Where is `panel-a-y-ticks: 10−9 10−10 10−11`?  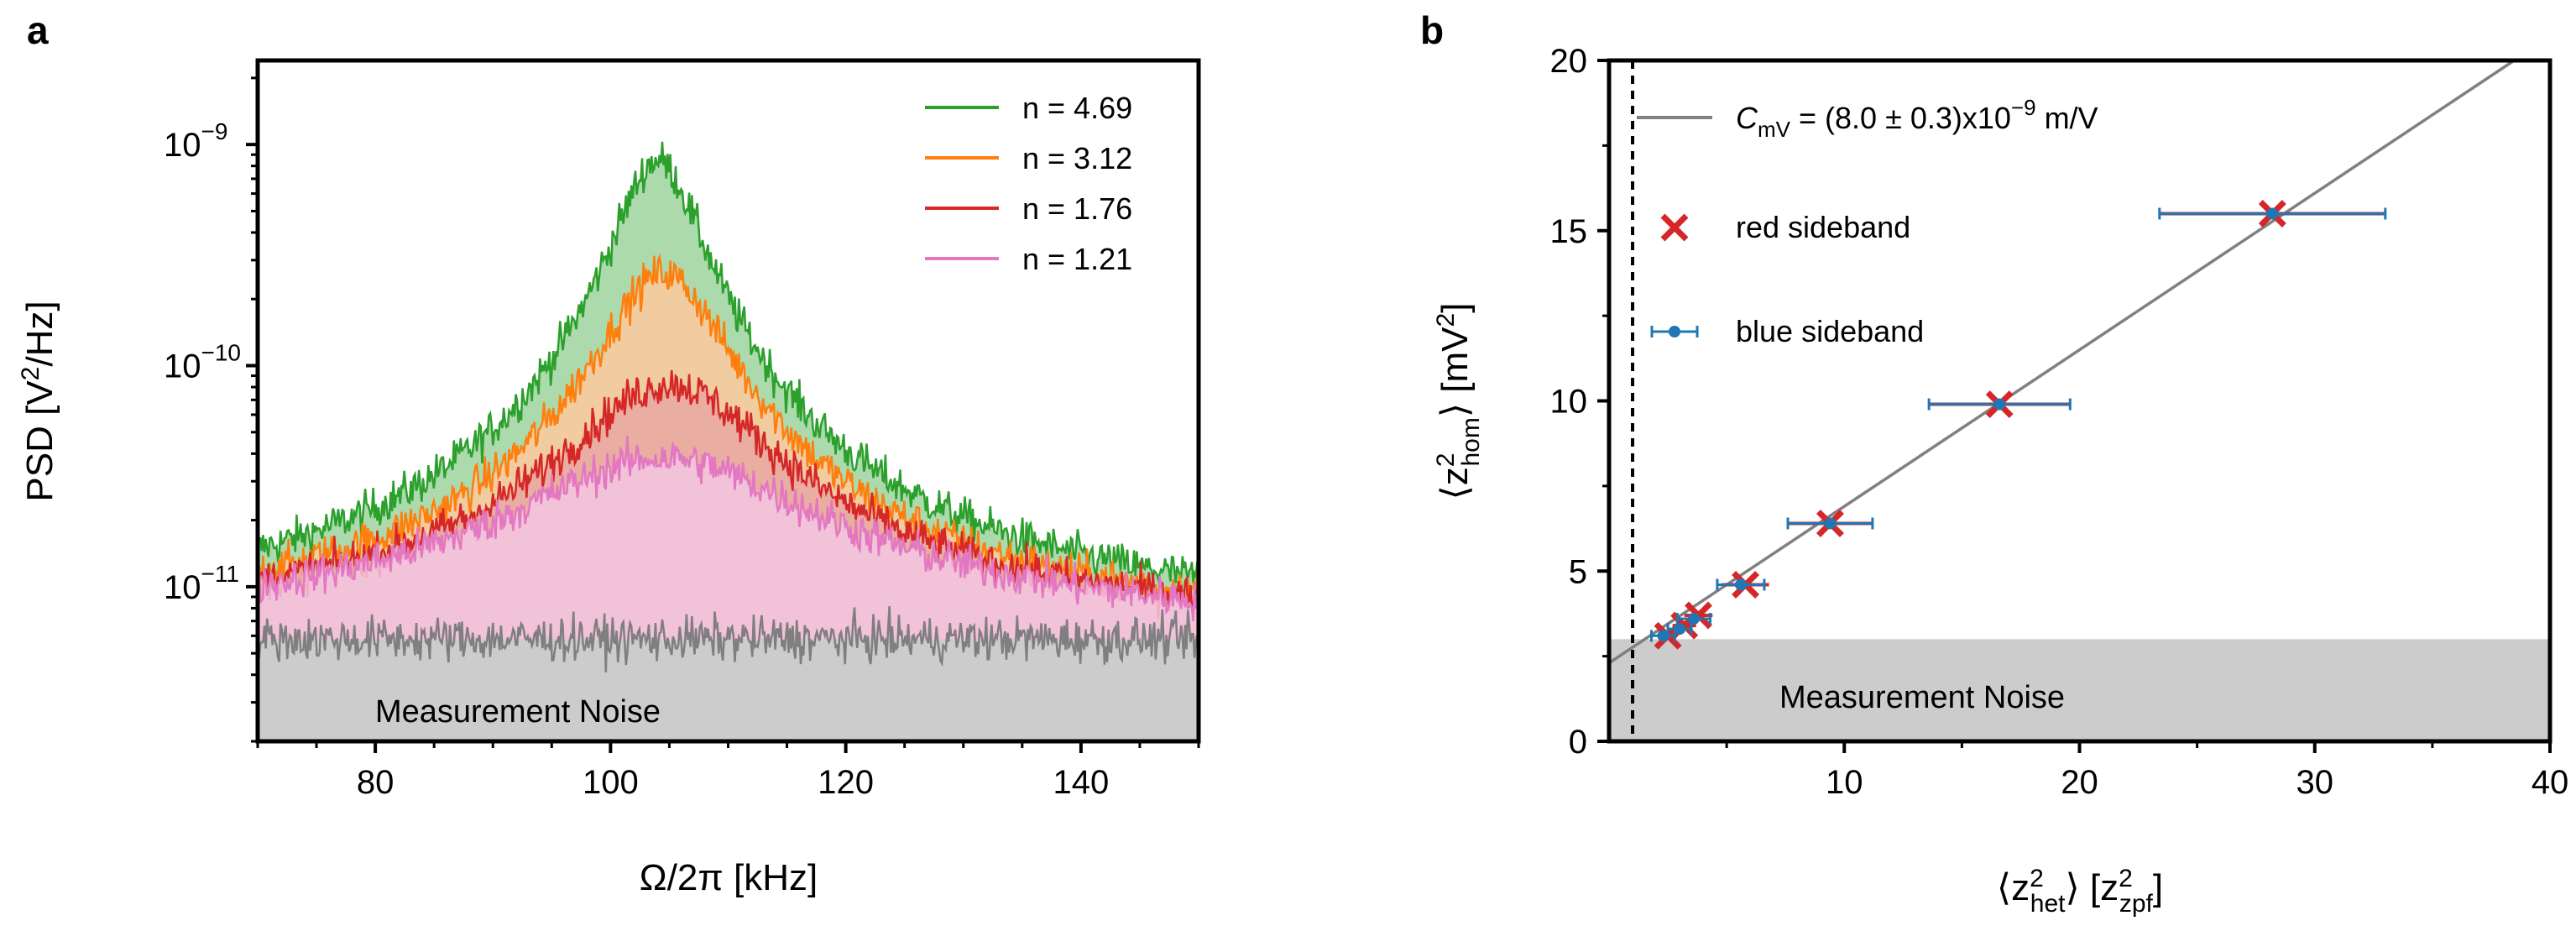 panel-a-y-ticks: 10−9 10−10 10−11 is located at coordinates (211, 410).